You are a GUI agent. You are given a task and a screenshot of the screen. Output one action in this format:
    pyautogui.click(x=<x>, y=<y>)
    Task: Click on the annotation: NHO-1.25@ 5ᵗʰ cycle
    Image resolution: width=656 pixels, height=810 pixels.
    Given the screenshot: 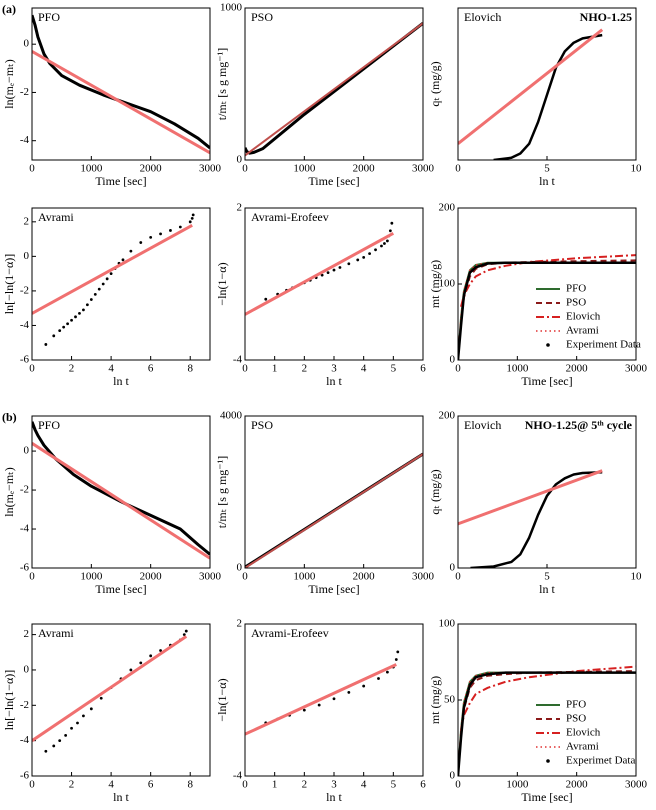 What is the action you would take?
    pyautogui.click(x=579, y=425)
    